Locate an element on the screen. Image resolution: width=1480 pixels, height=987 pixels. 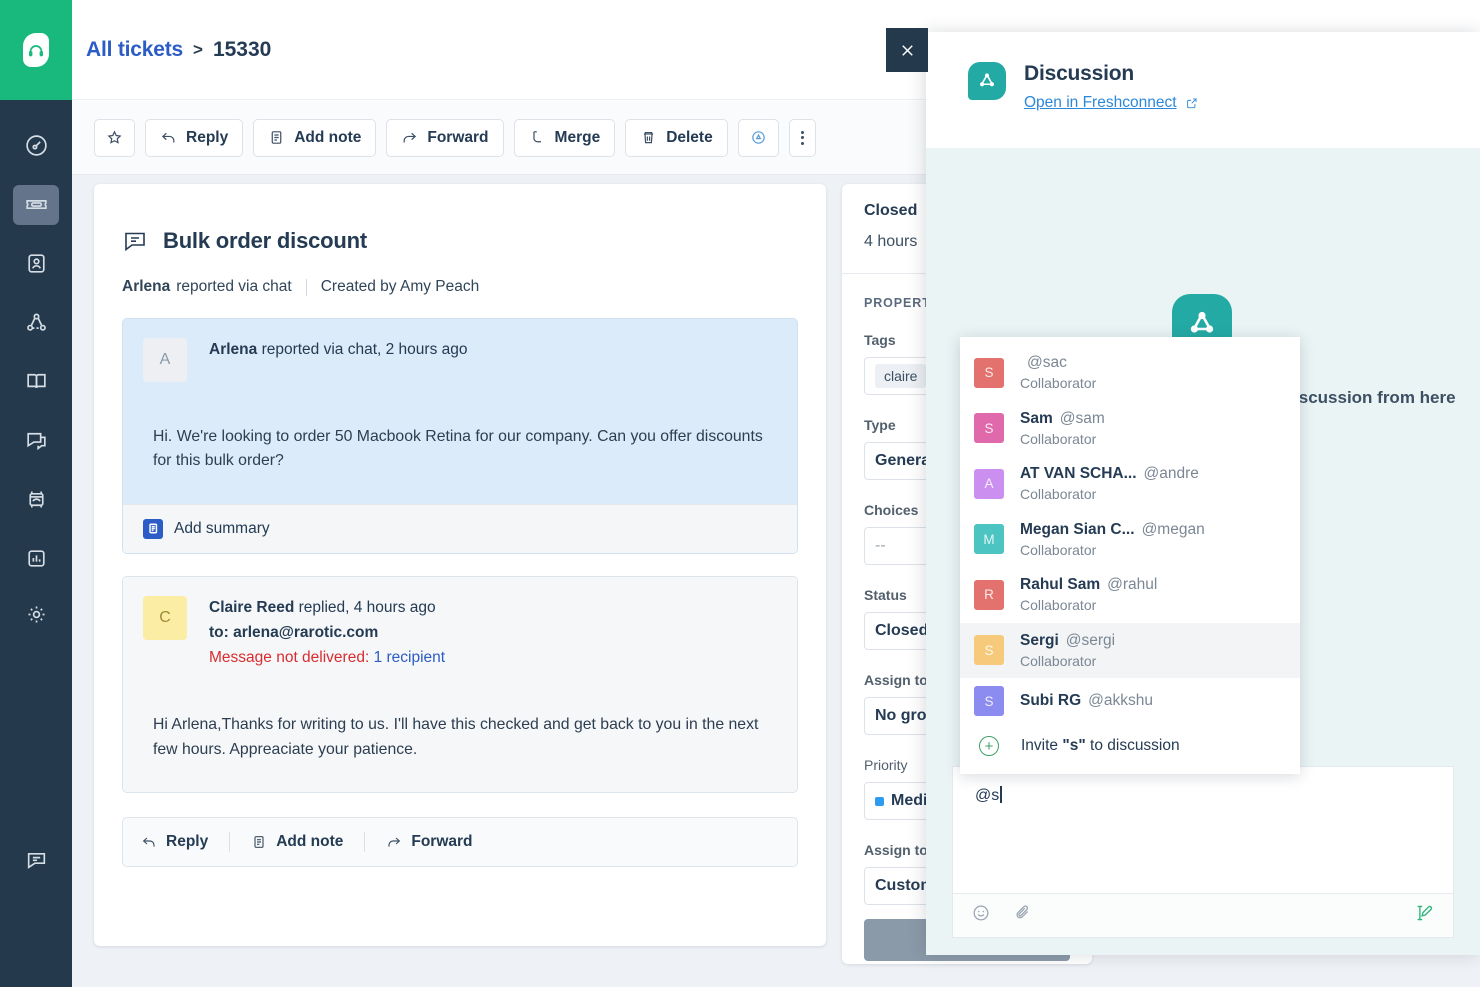
freshconnect-icon is located at coordinates (987, 81).